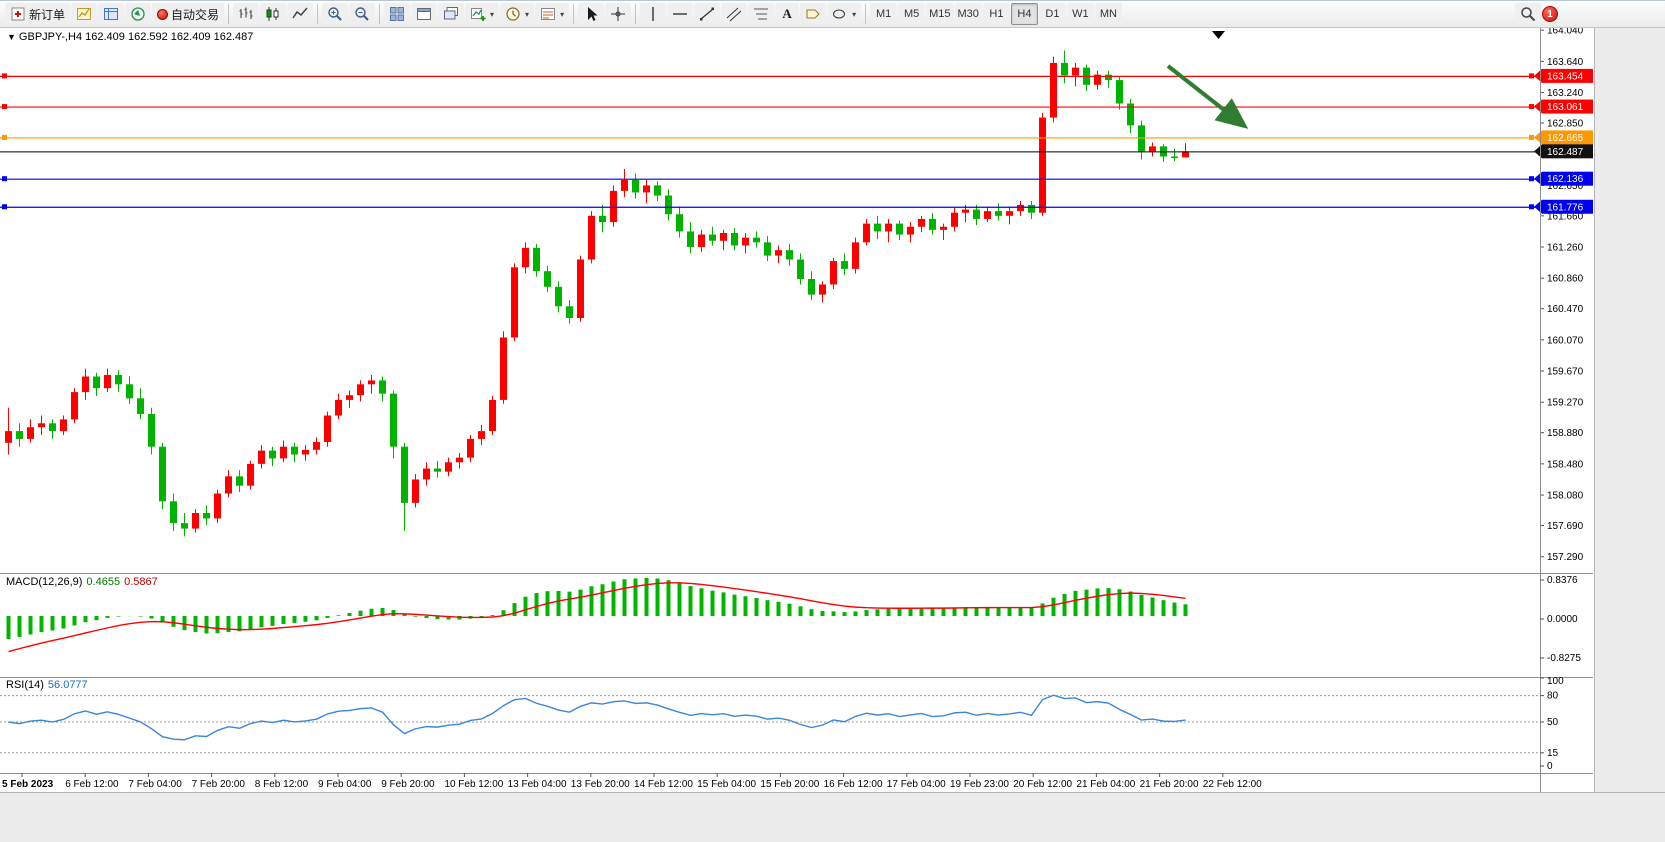 The image size is (1665, 842). What do you see at coordinates (1108, 14) in the screenshot?
I see `timeframe-mn-button: MN` at bounding box center [1108, 14].